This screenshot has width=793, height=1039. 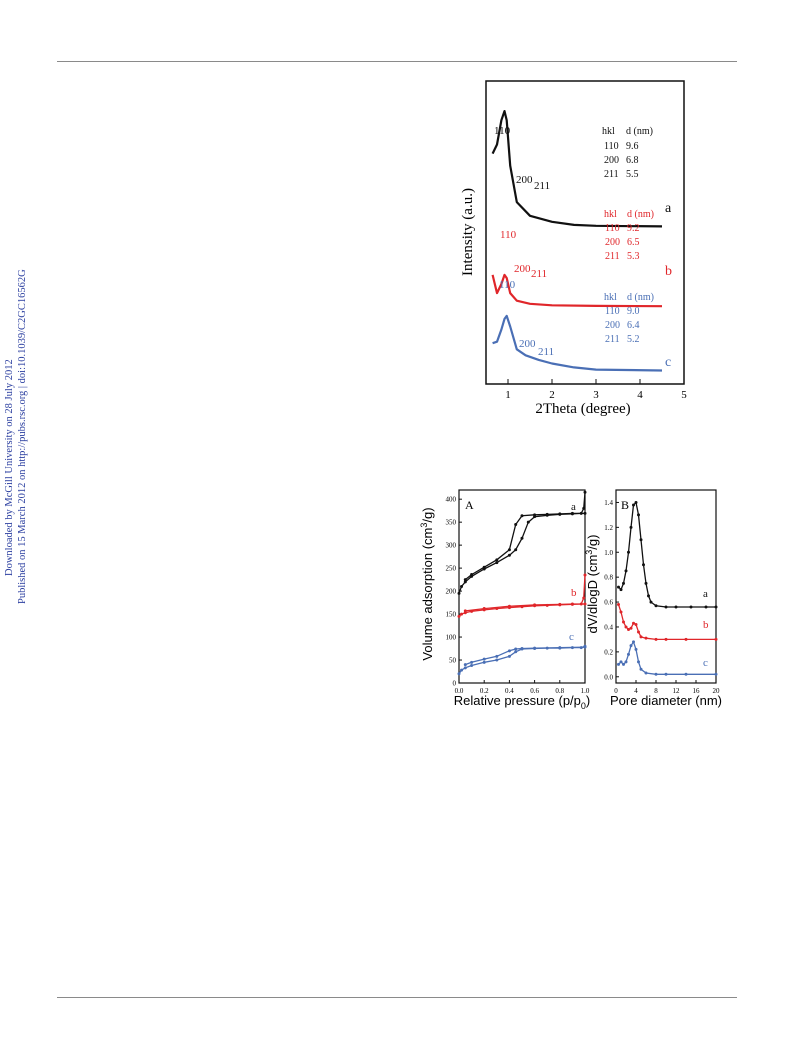 What do you see at coordinates (585, 691) in the screenshot?
I see `isotherm-x-tick-label: 1.0` at bounding box center [585, 691].